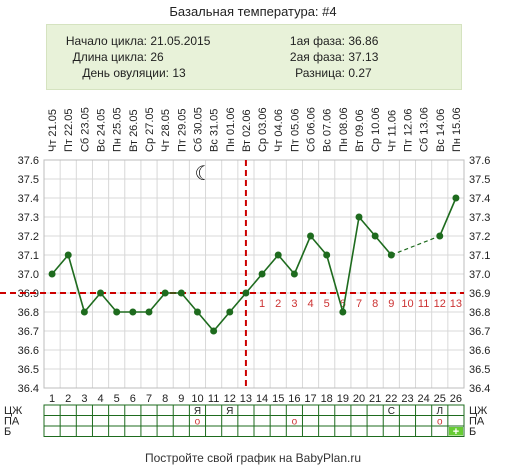 The width and height of the screenshot is (506, 472). I want to click on y-tick-label-right: 36.5, so click(479, 370).